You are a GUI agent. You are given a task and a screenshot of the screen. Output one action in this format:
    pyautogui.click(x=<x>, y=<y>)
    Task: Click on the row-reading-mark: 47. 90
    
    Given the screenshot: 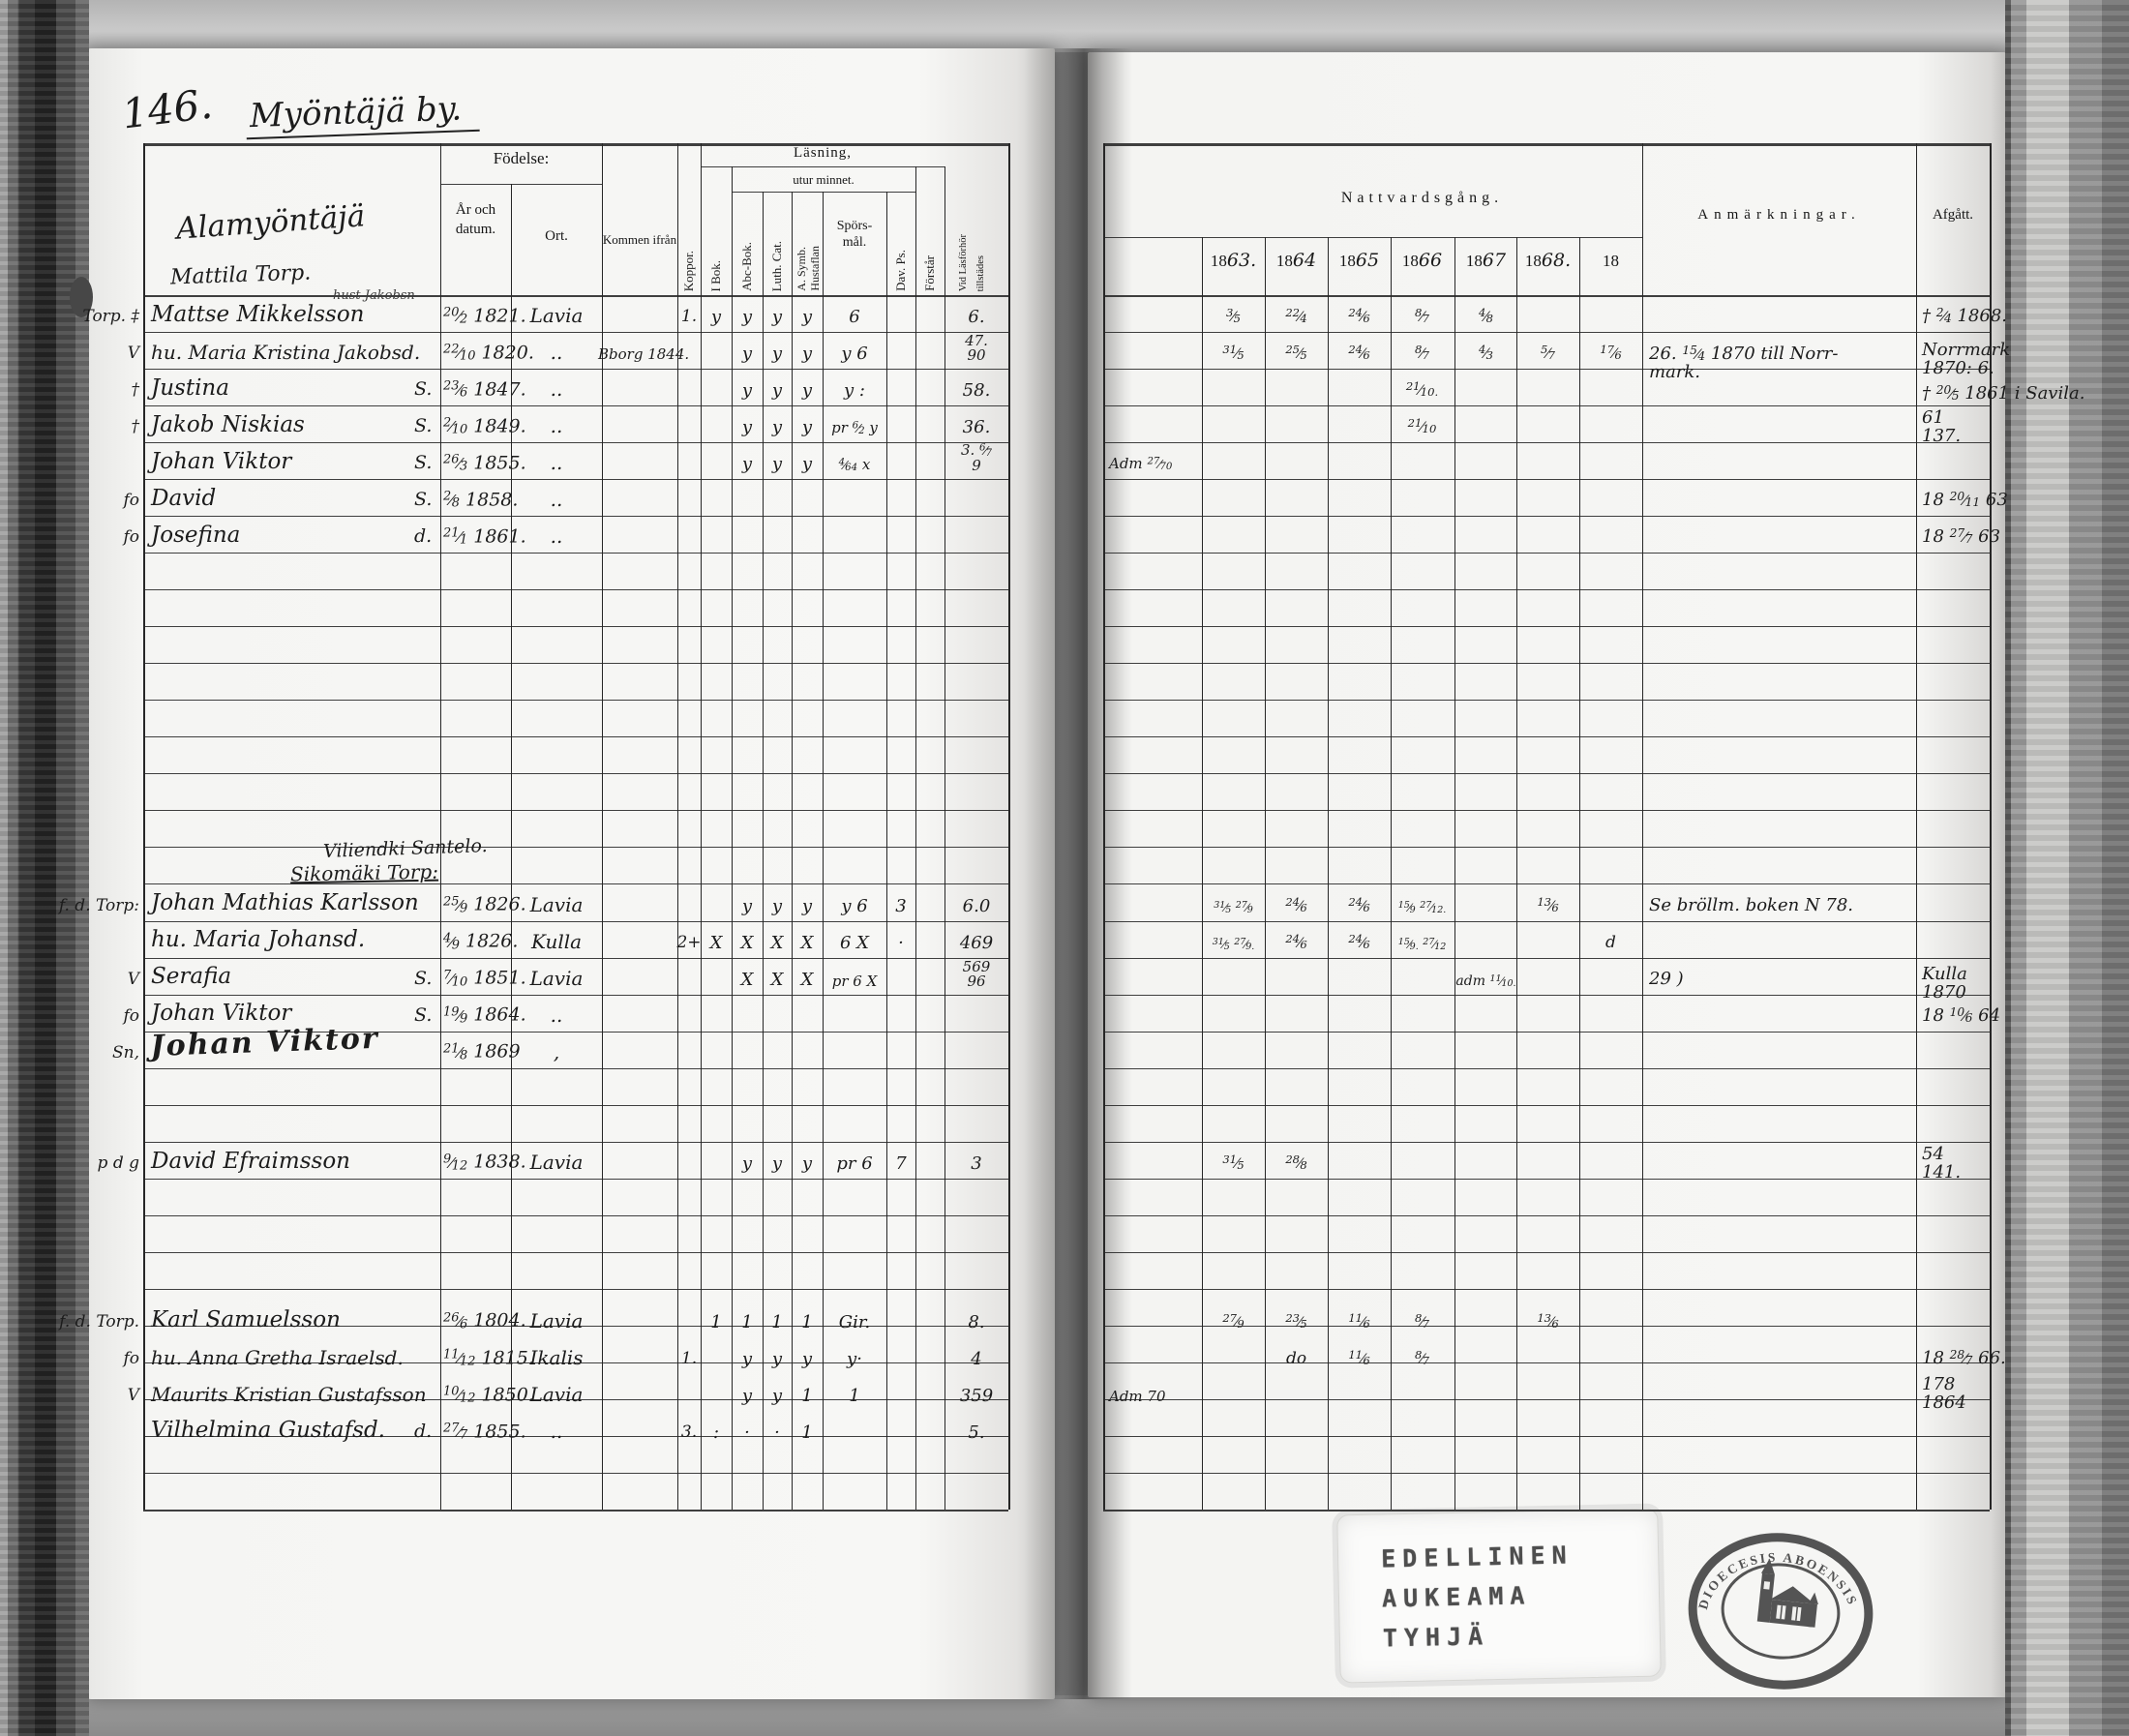 What is the action you would take?
    pyautogui.click(x=977, y=348)
    